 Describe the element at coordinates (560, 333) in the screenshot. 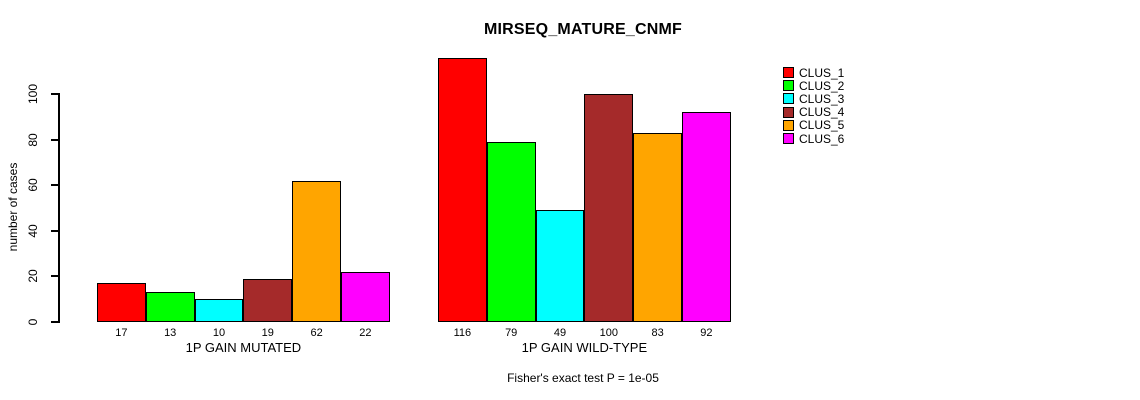

I see `bar-value-label: 49` at that location.